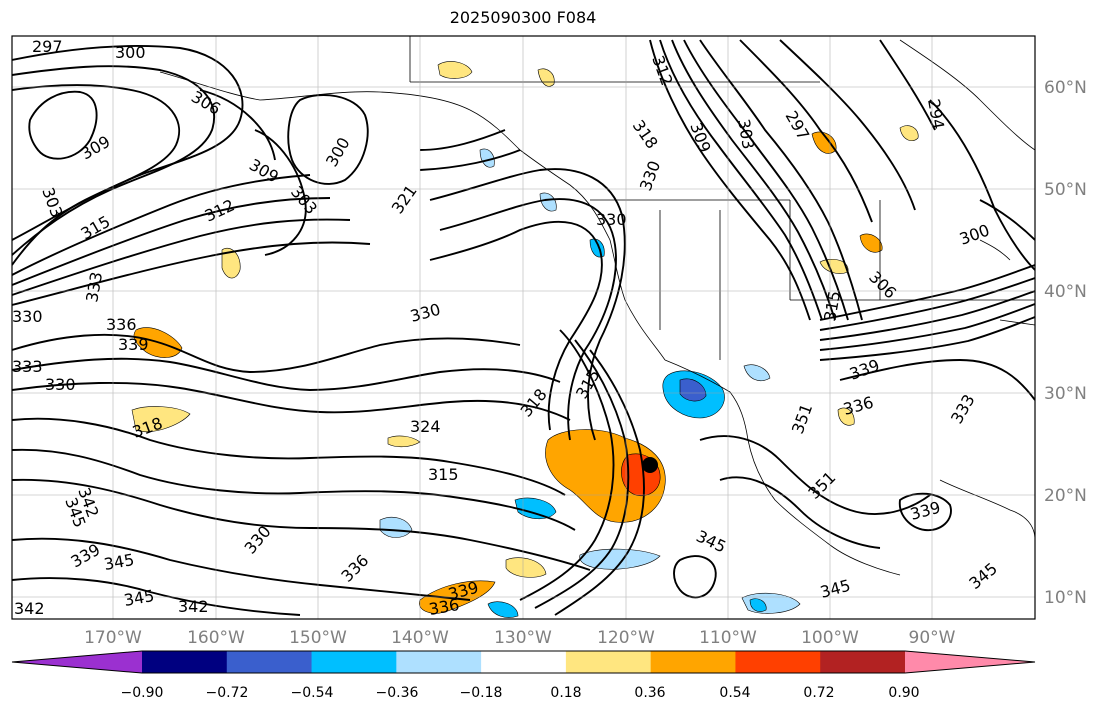 The height and width of the screenshot is (712, 1105). I want to click on lat-label-60n: 60°N, so click(1065, 88).